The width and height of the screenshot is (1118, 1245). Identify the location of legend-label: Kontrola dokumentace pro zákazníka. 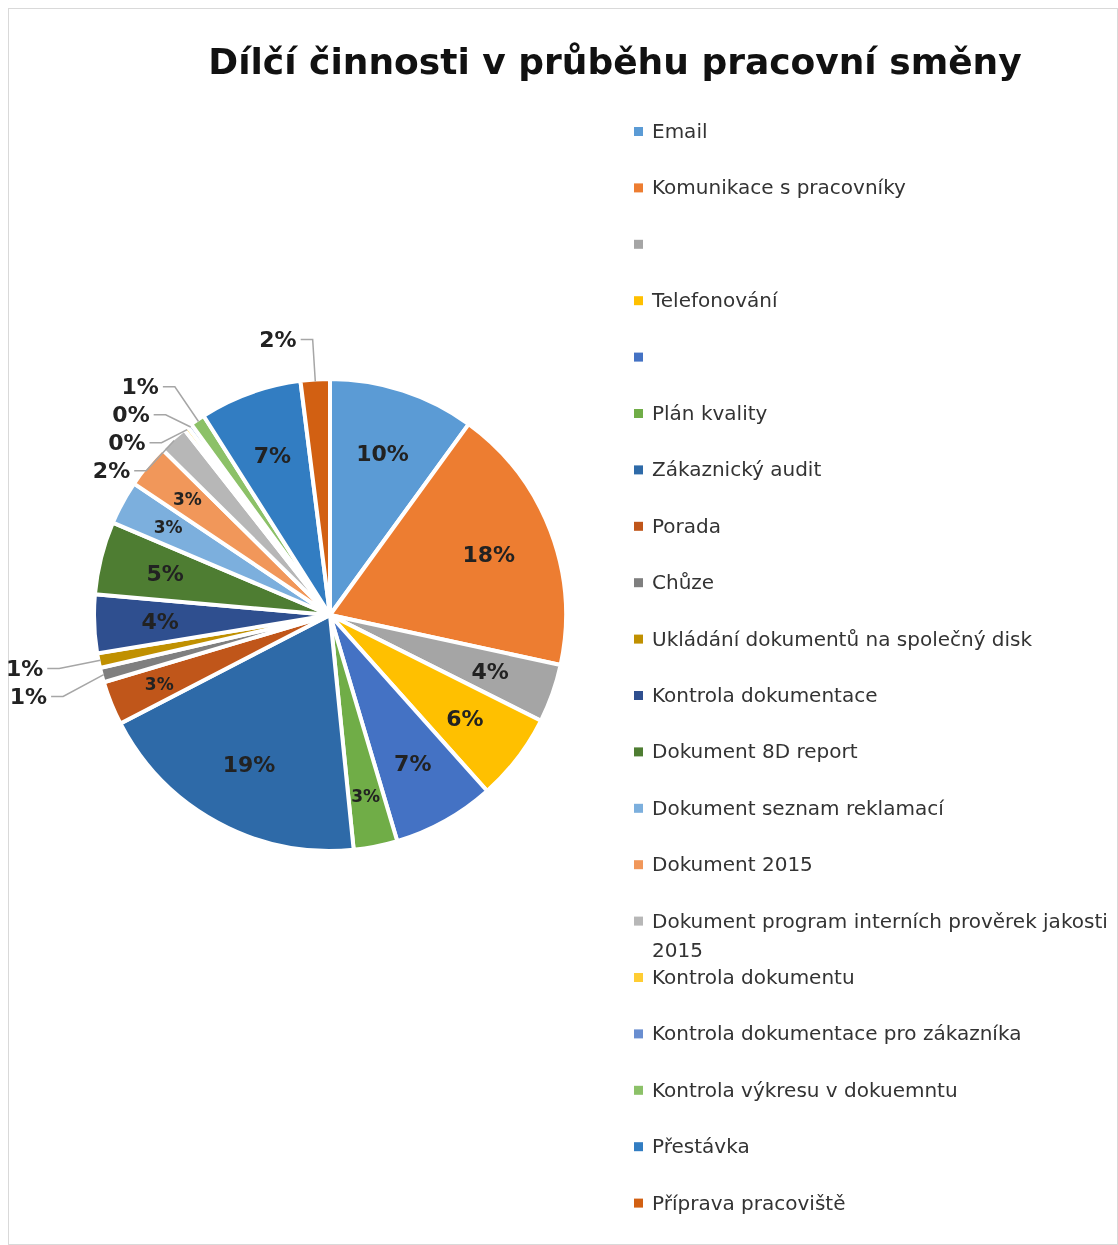
(837, 1033).